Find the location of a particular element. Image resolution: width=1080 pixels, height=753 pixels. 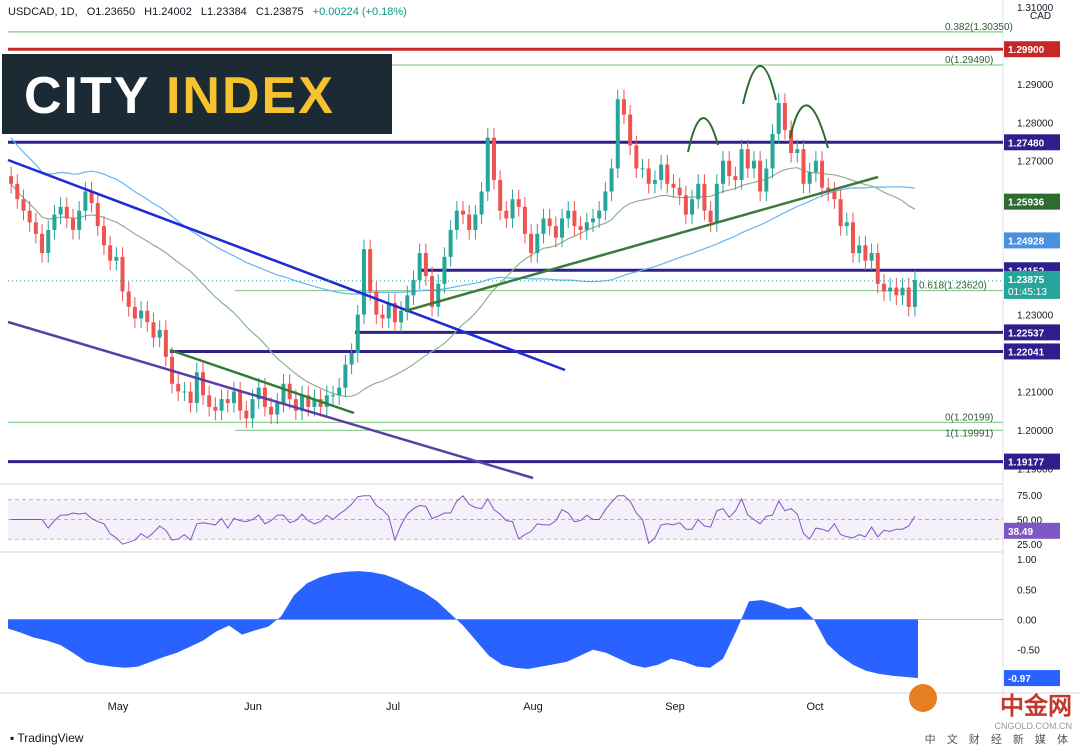

fib-level-label: 0.382(1.30350) is located at coordinates (979, 27).